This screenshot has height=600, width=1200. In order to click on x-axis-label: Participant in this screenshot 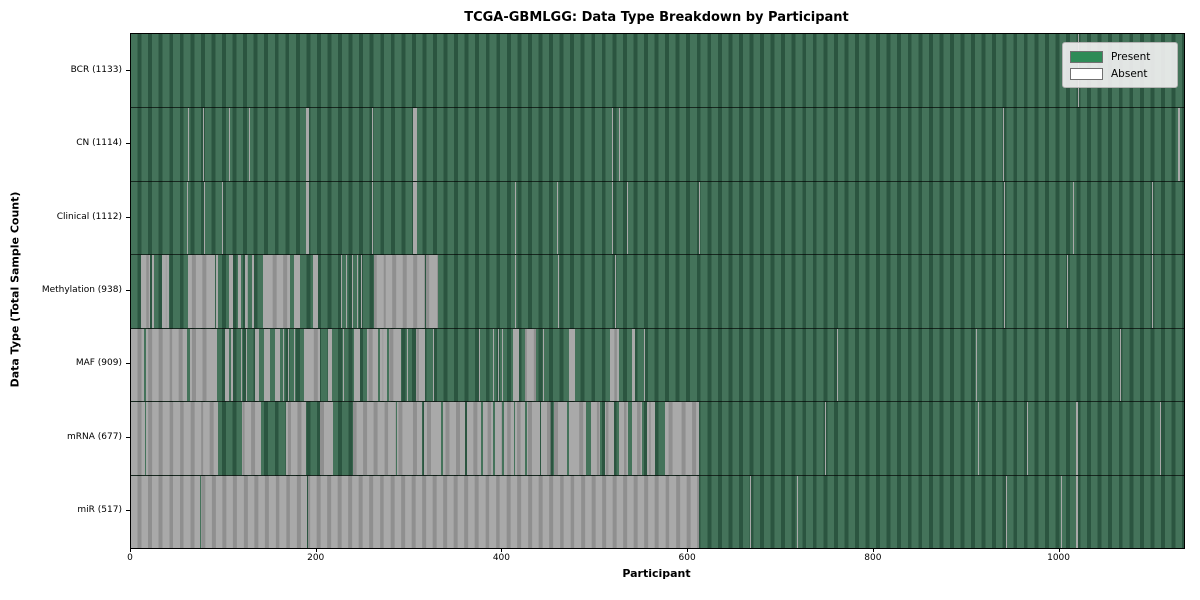, I will do `click(656, 573)`.